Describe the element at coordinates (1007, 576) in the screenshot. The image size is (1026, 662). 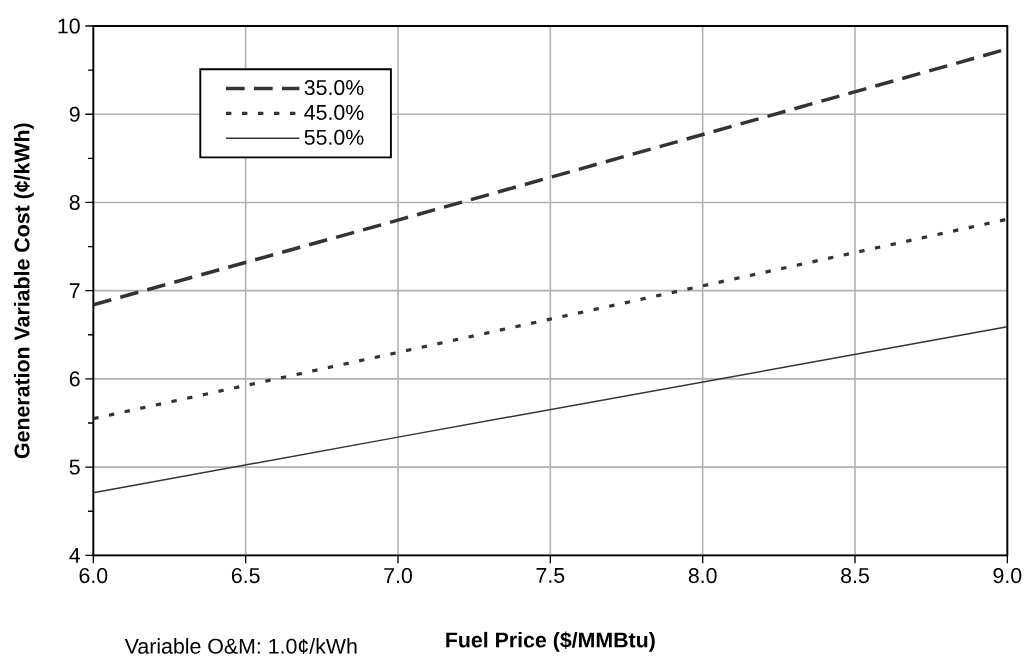
I see `x-tick-label: 9.0` at that location.